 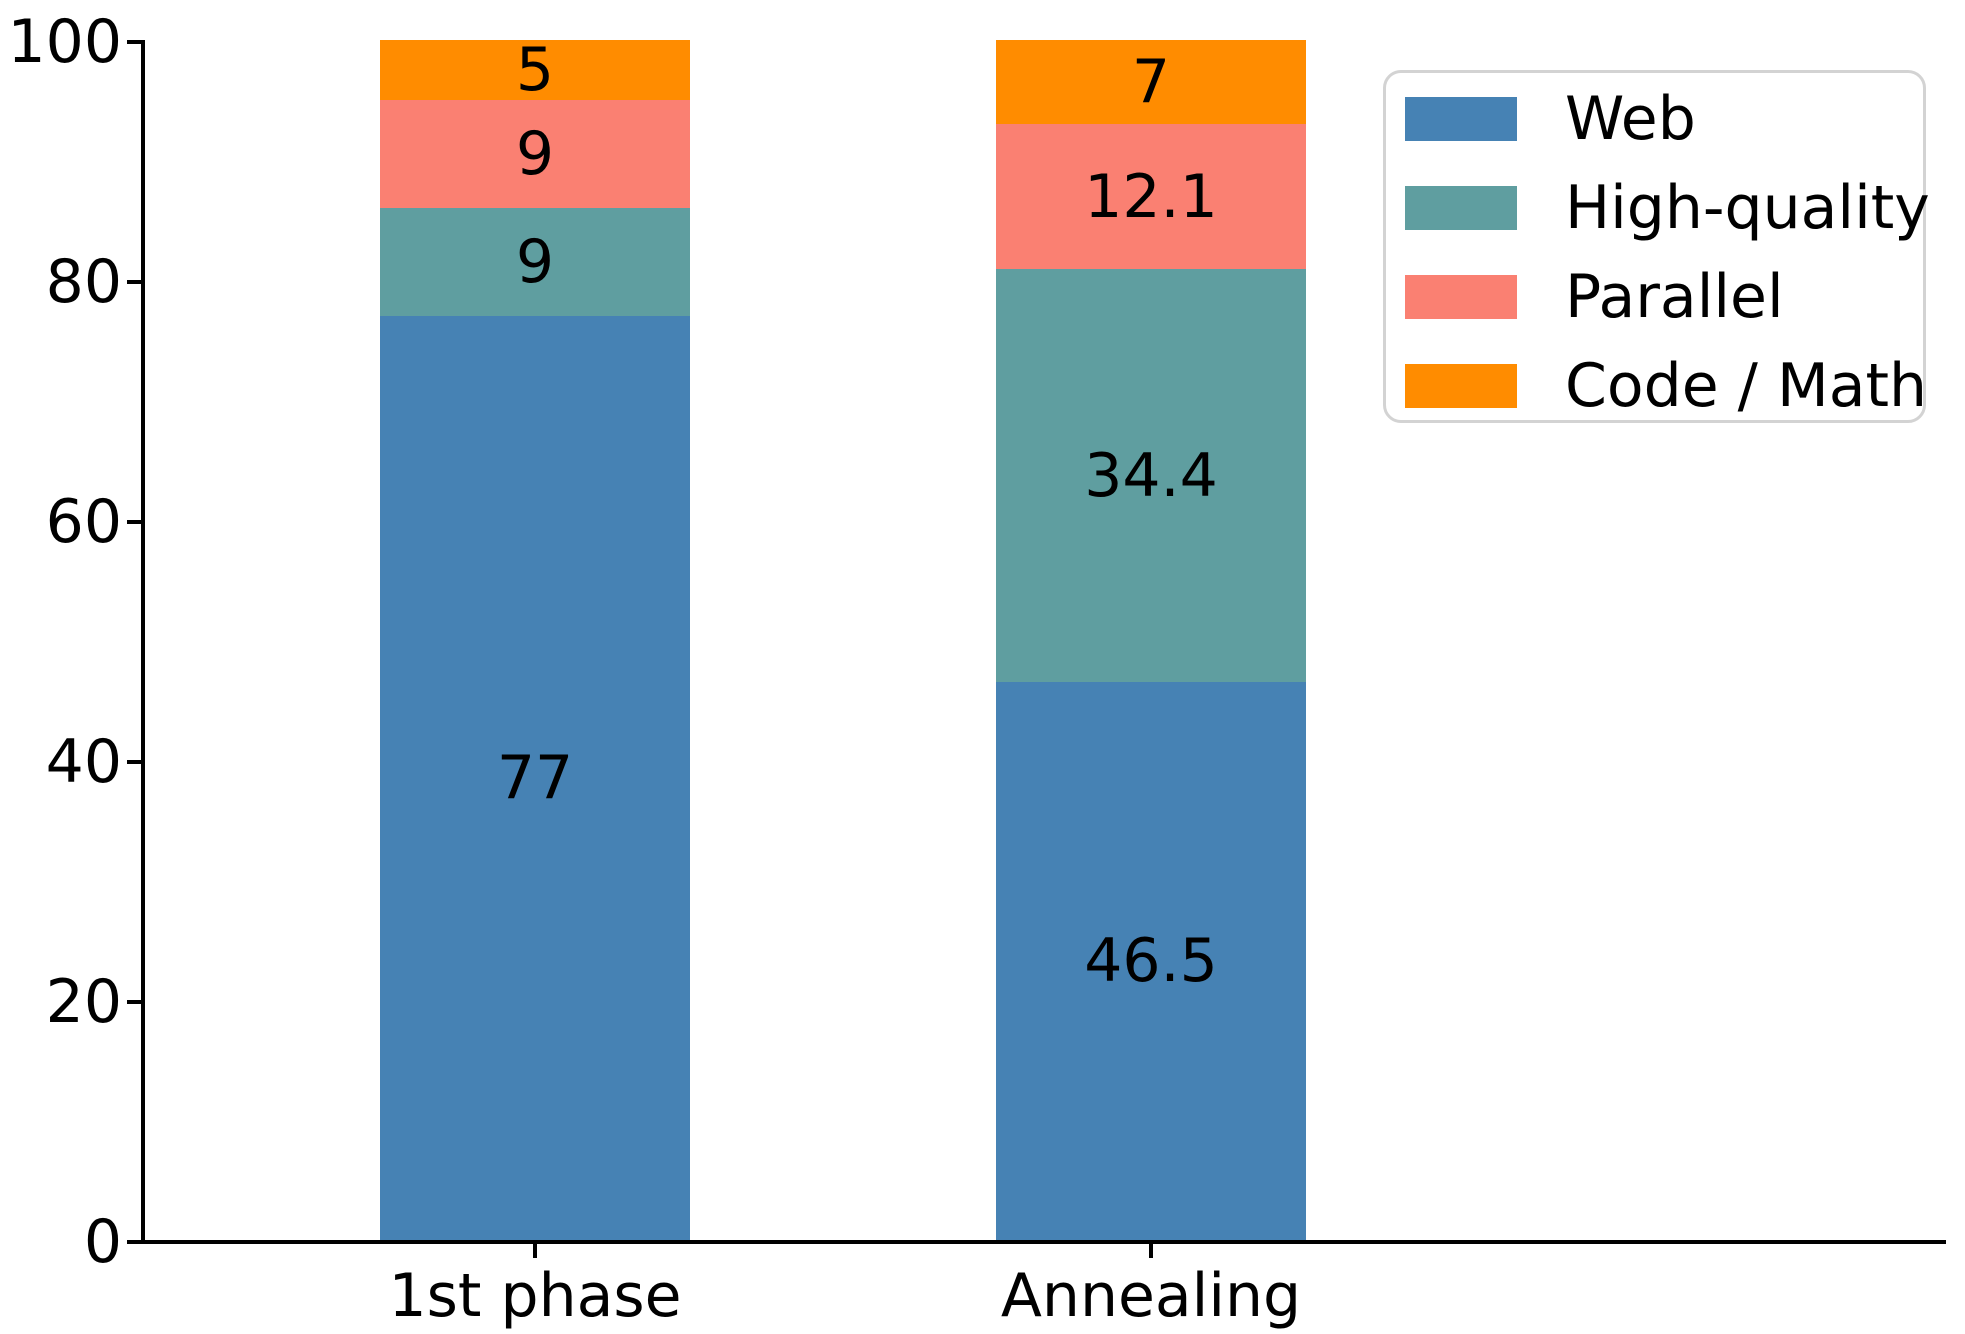 What do you see at coordinates (83, 522) in the screenshot?
I see `y-tick-label: 60` at bounding box center [83, 522].